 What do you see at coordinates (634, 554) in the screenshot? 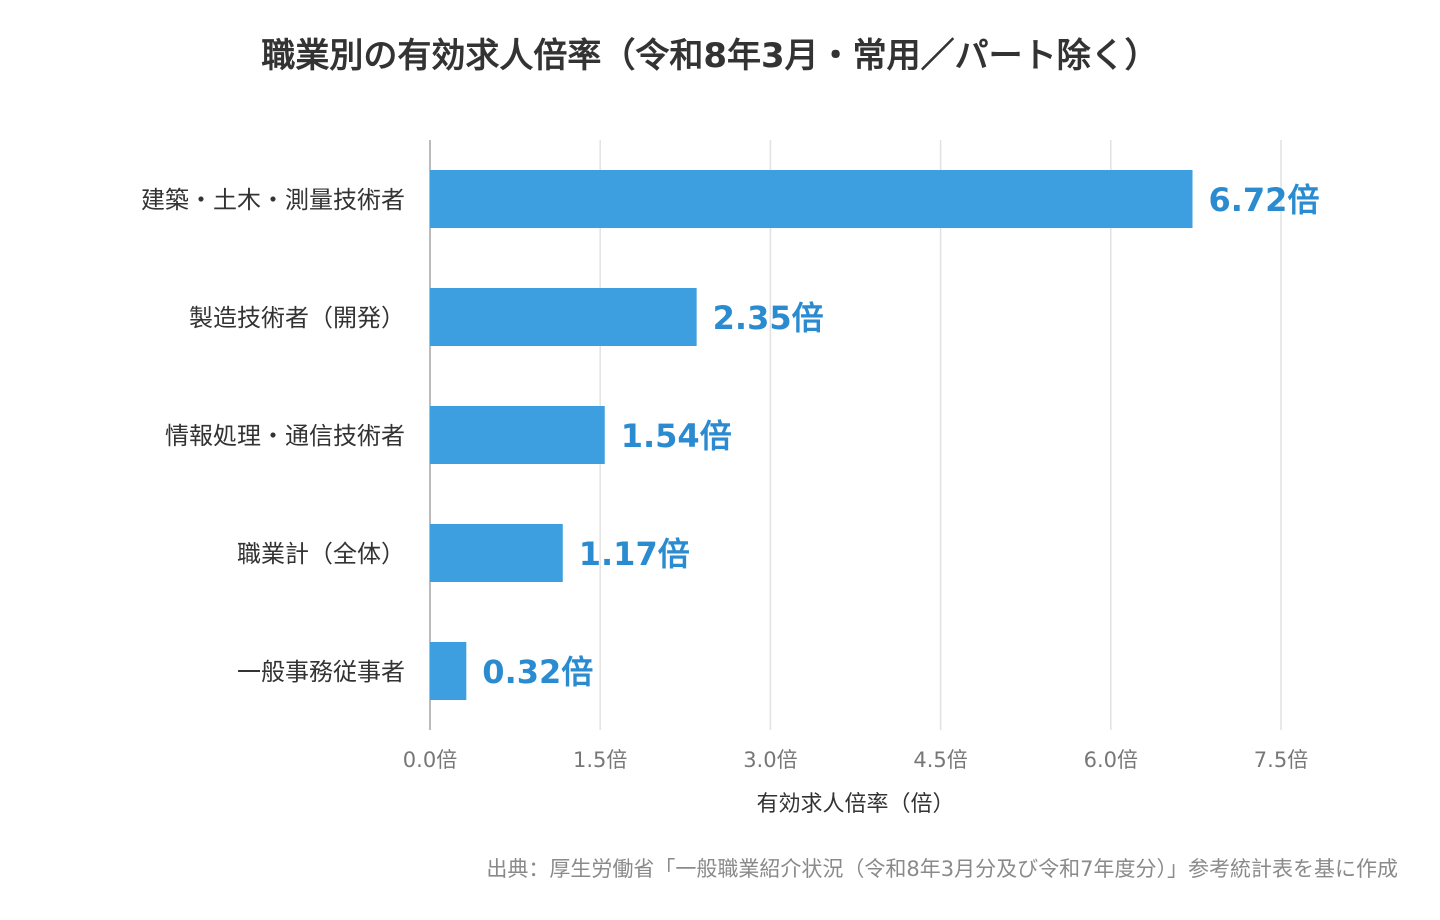
I see `data-label: 1.17倍` at bounding box center [634, 554].